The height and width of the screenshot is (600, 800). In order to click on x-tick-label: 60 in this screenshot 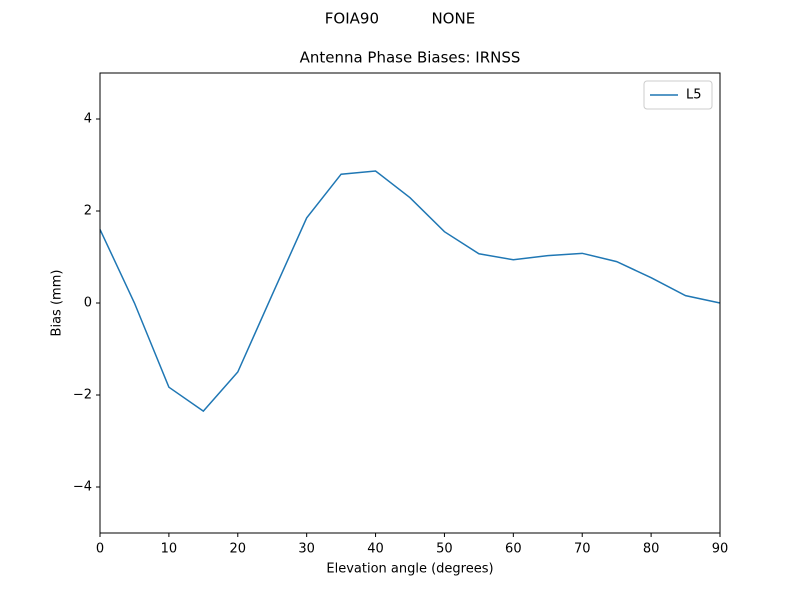, I will do `click(513, 549)`.